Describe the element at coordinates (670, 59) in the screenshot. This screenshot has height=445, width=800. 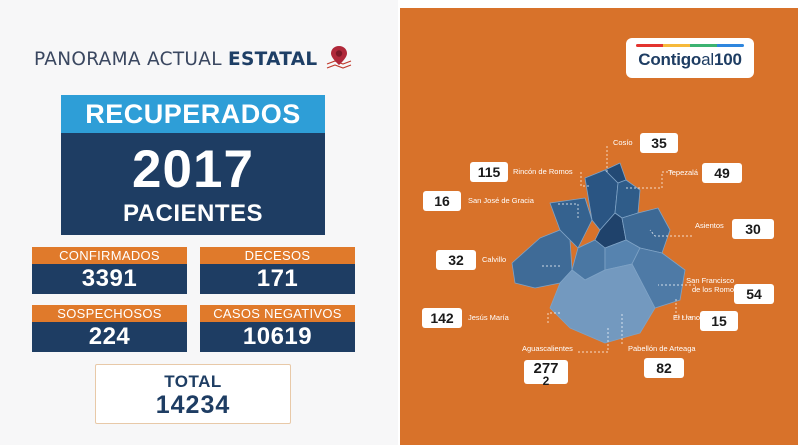
I see `logo-main: Contigo` at that location.